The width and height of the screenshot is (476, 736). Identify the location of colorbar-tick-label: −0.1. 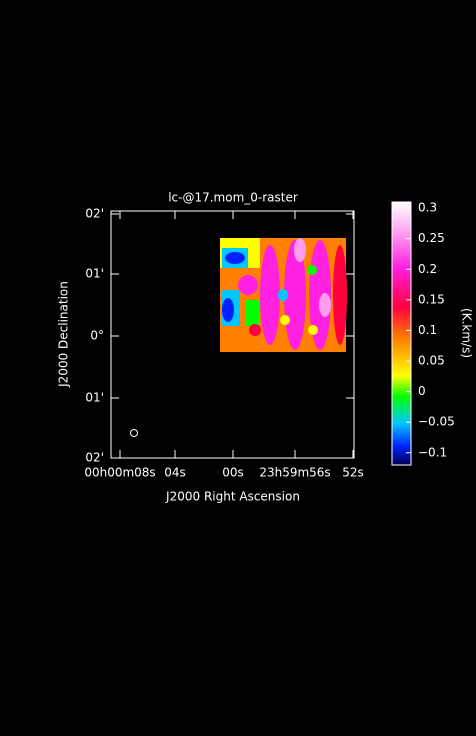
(432, 452).